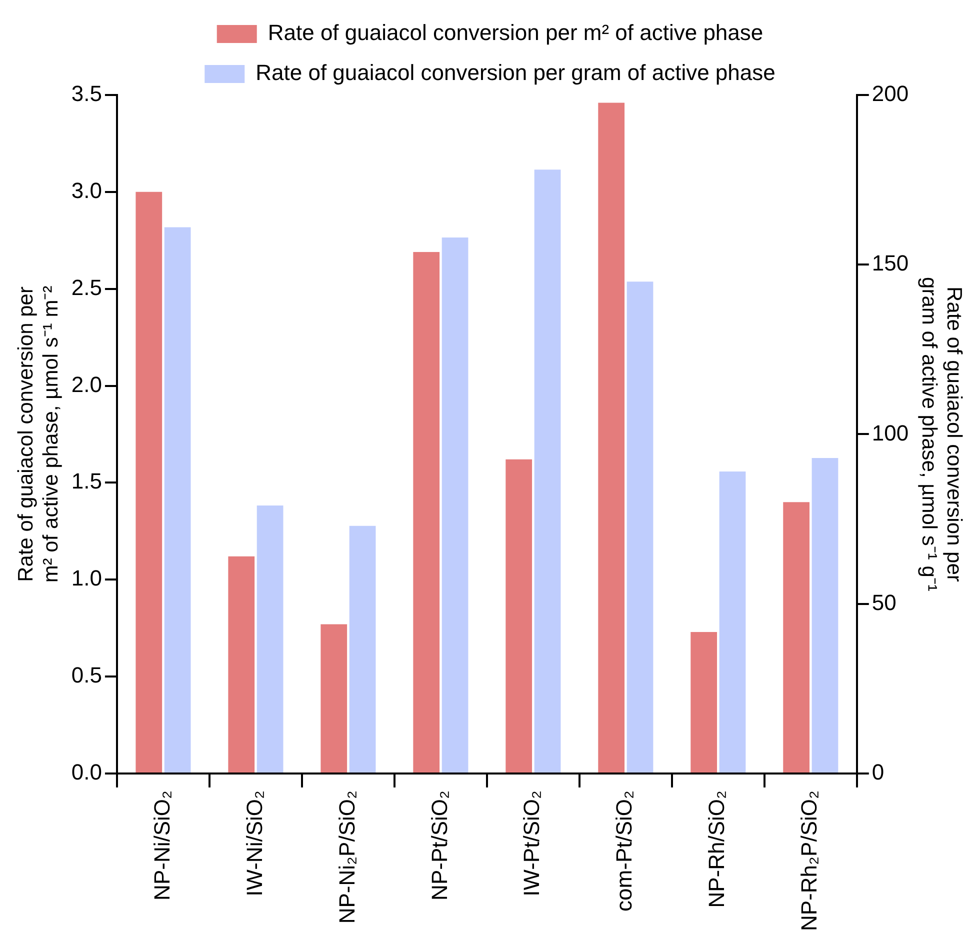  I want to click on x-tick-label: NP-Rh/SiO₂, so click(717, 849).